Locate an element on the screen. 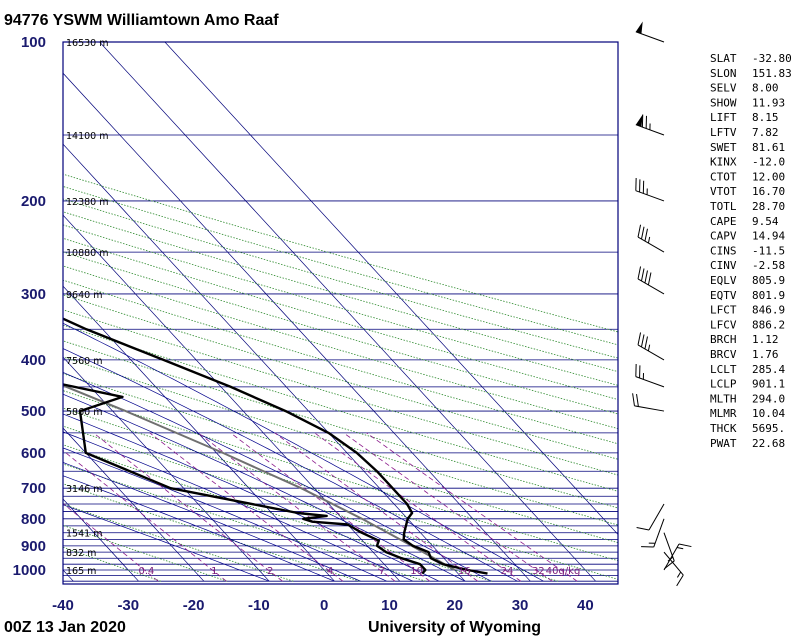 The image size is (800, 640). source-credit: University of Wyoming is located at coordinates (454, 627).